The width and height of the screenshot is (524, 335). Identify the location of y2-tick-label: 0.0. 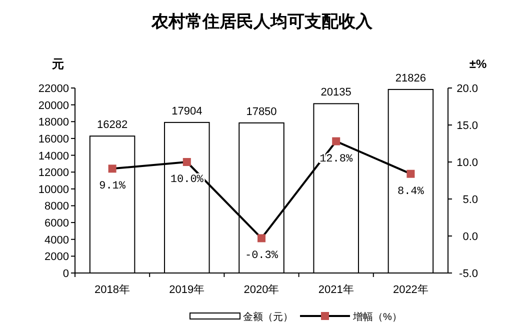
(470, 237).